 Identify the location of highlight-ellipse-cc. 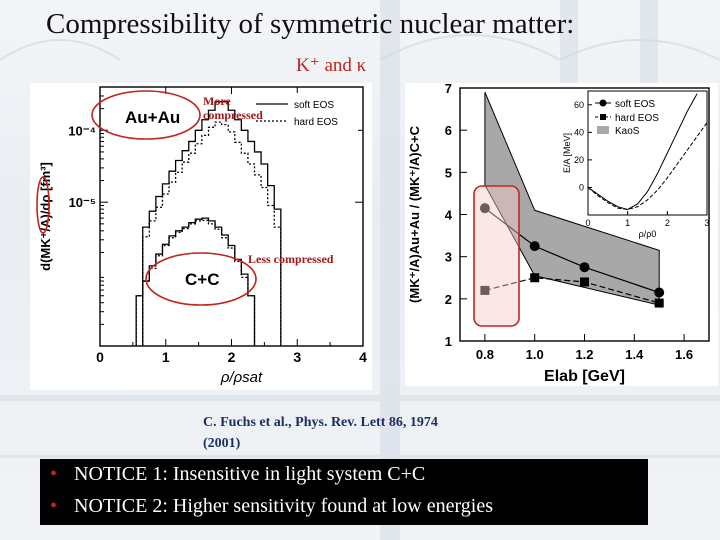
(201, 279).